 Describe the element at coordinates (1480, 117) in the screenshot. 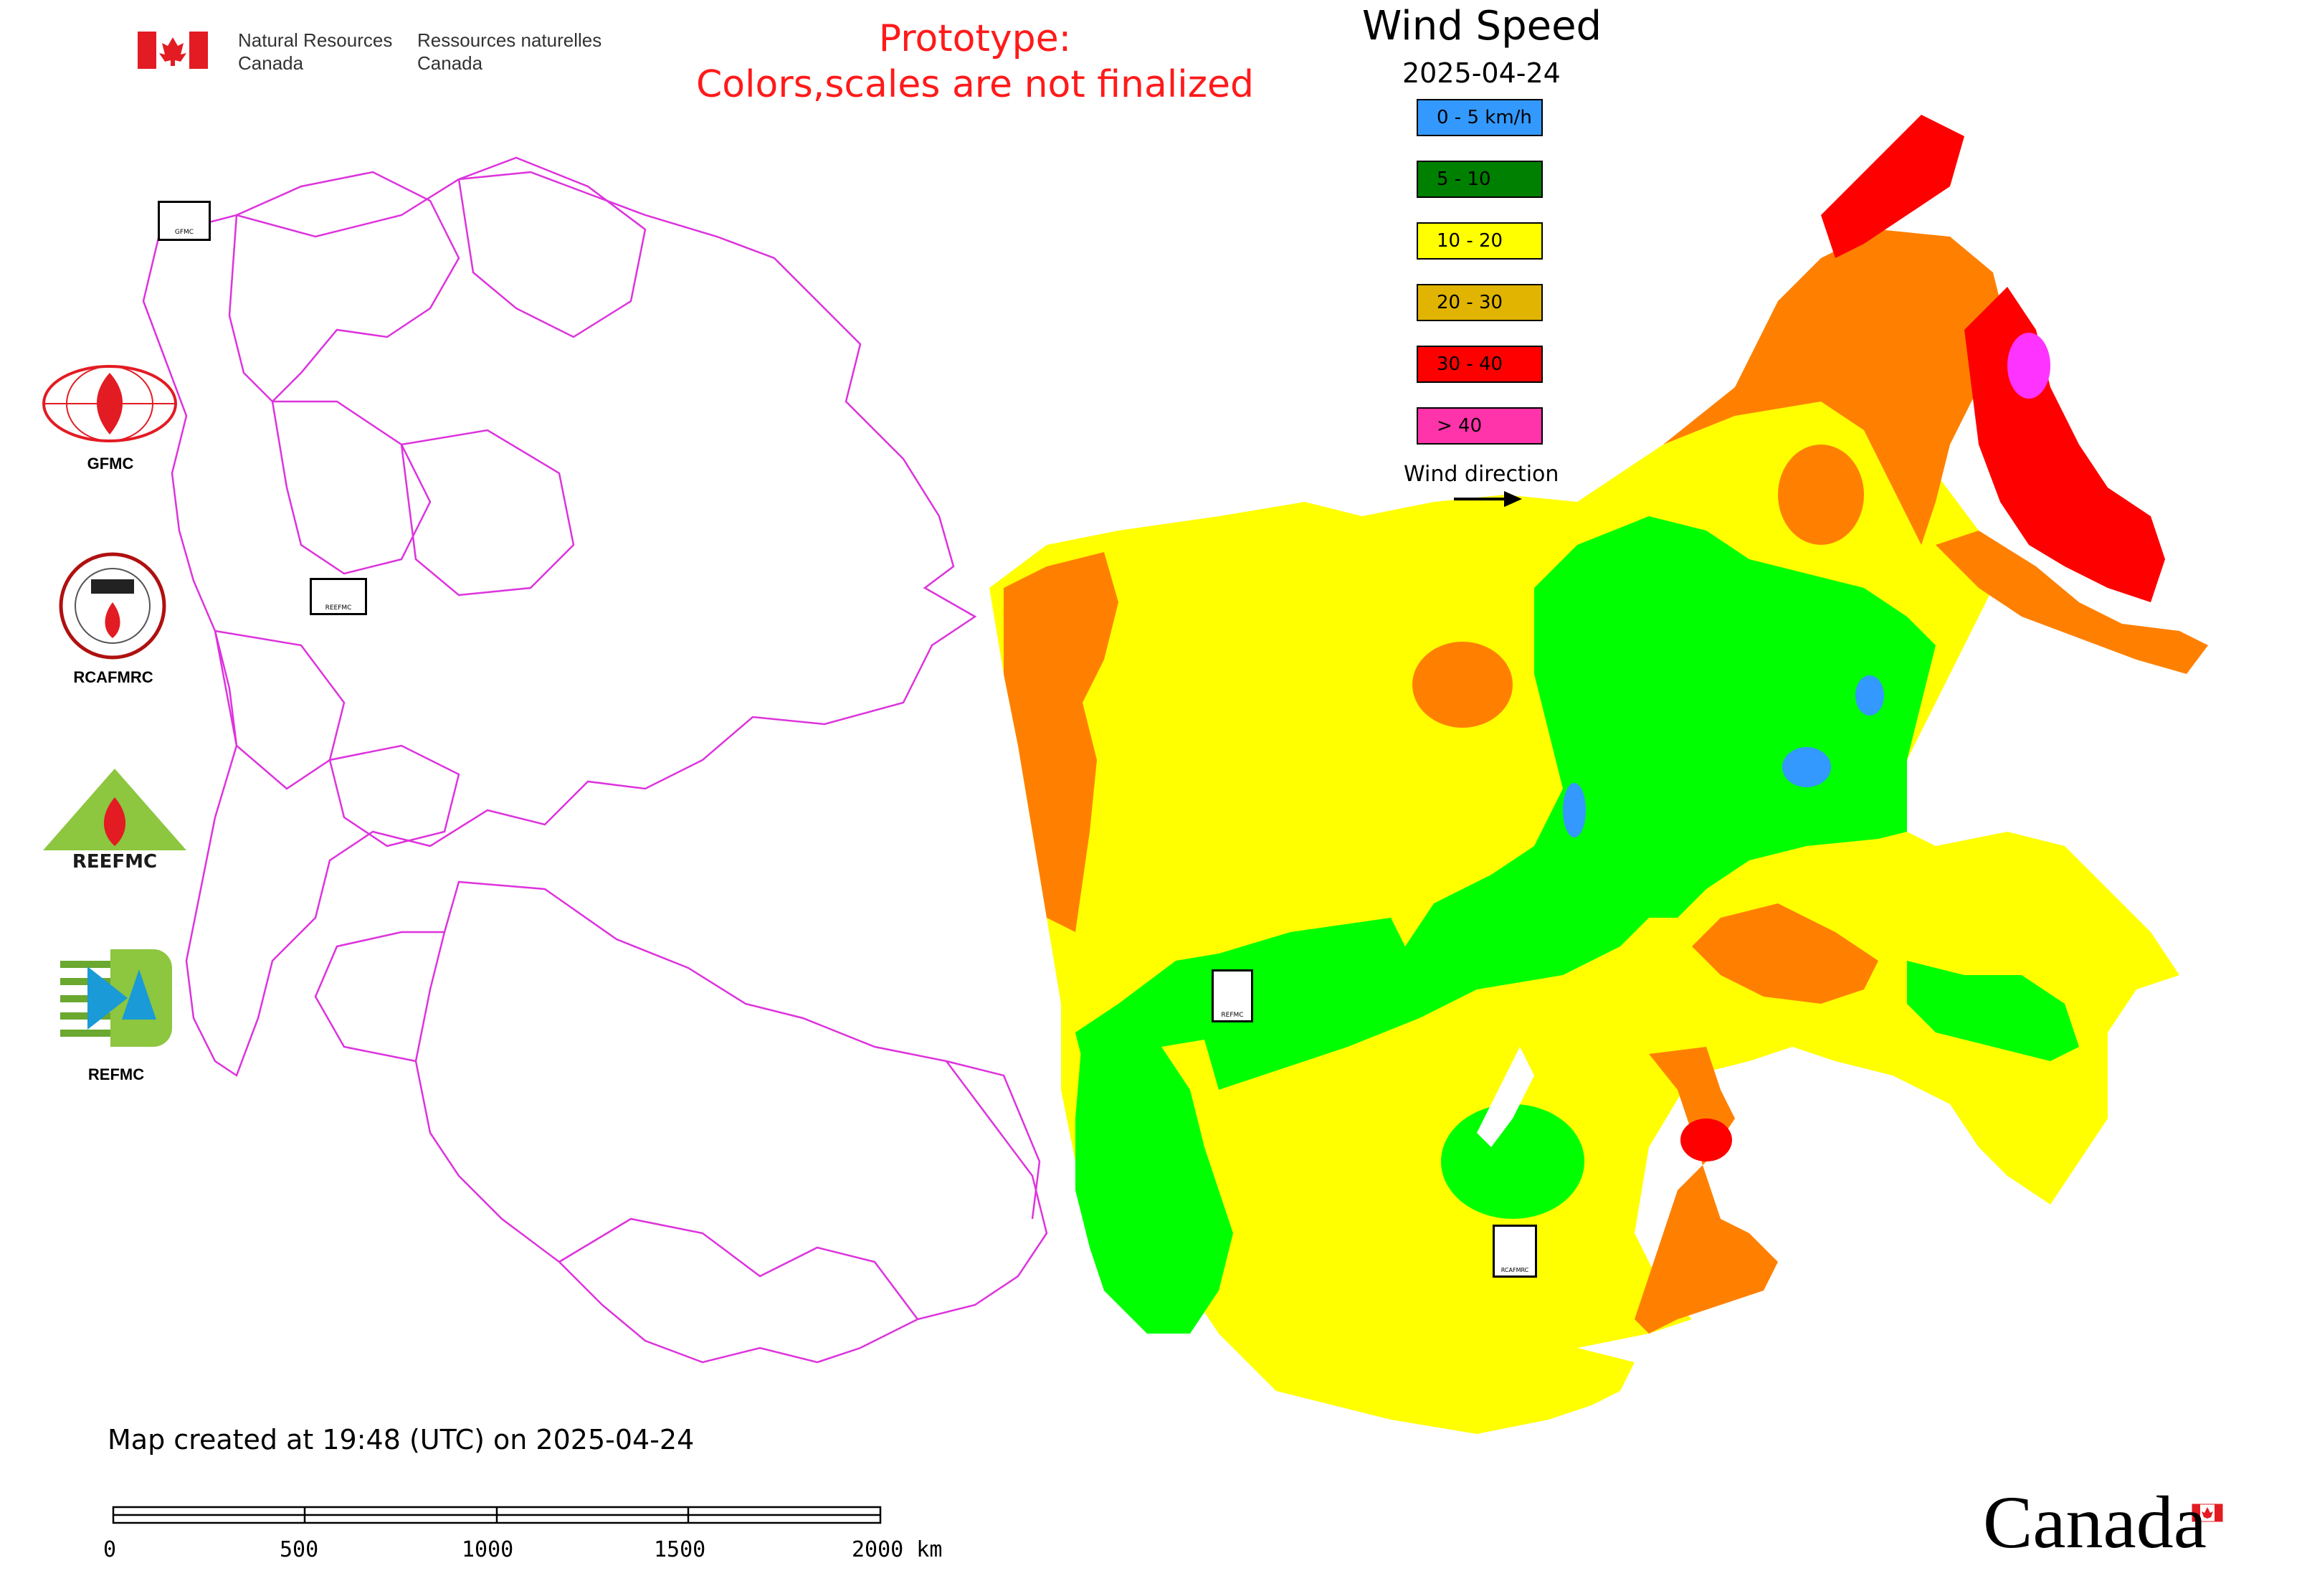

I see `legend-item-0-5: 0 - 5 km/h` at that location.